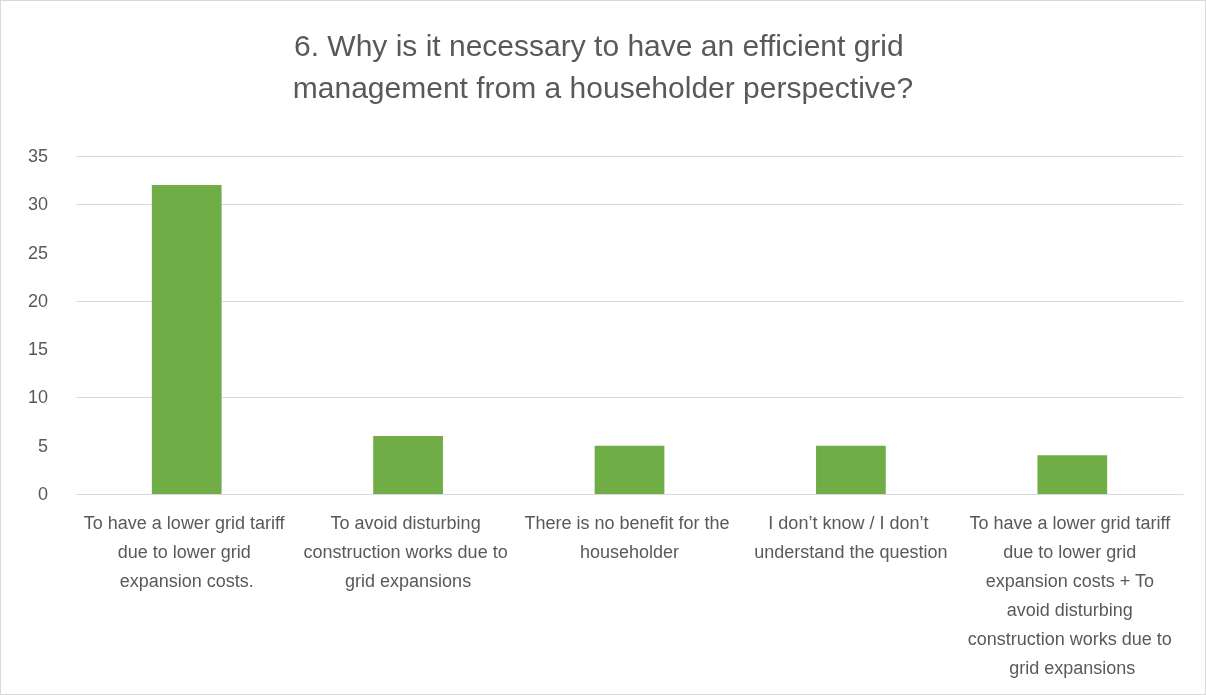  Describe the element at coordinates (37, 349) in the screenshot. I see `y-tick-label: 15` at that location.